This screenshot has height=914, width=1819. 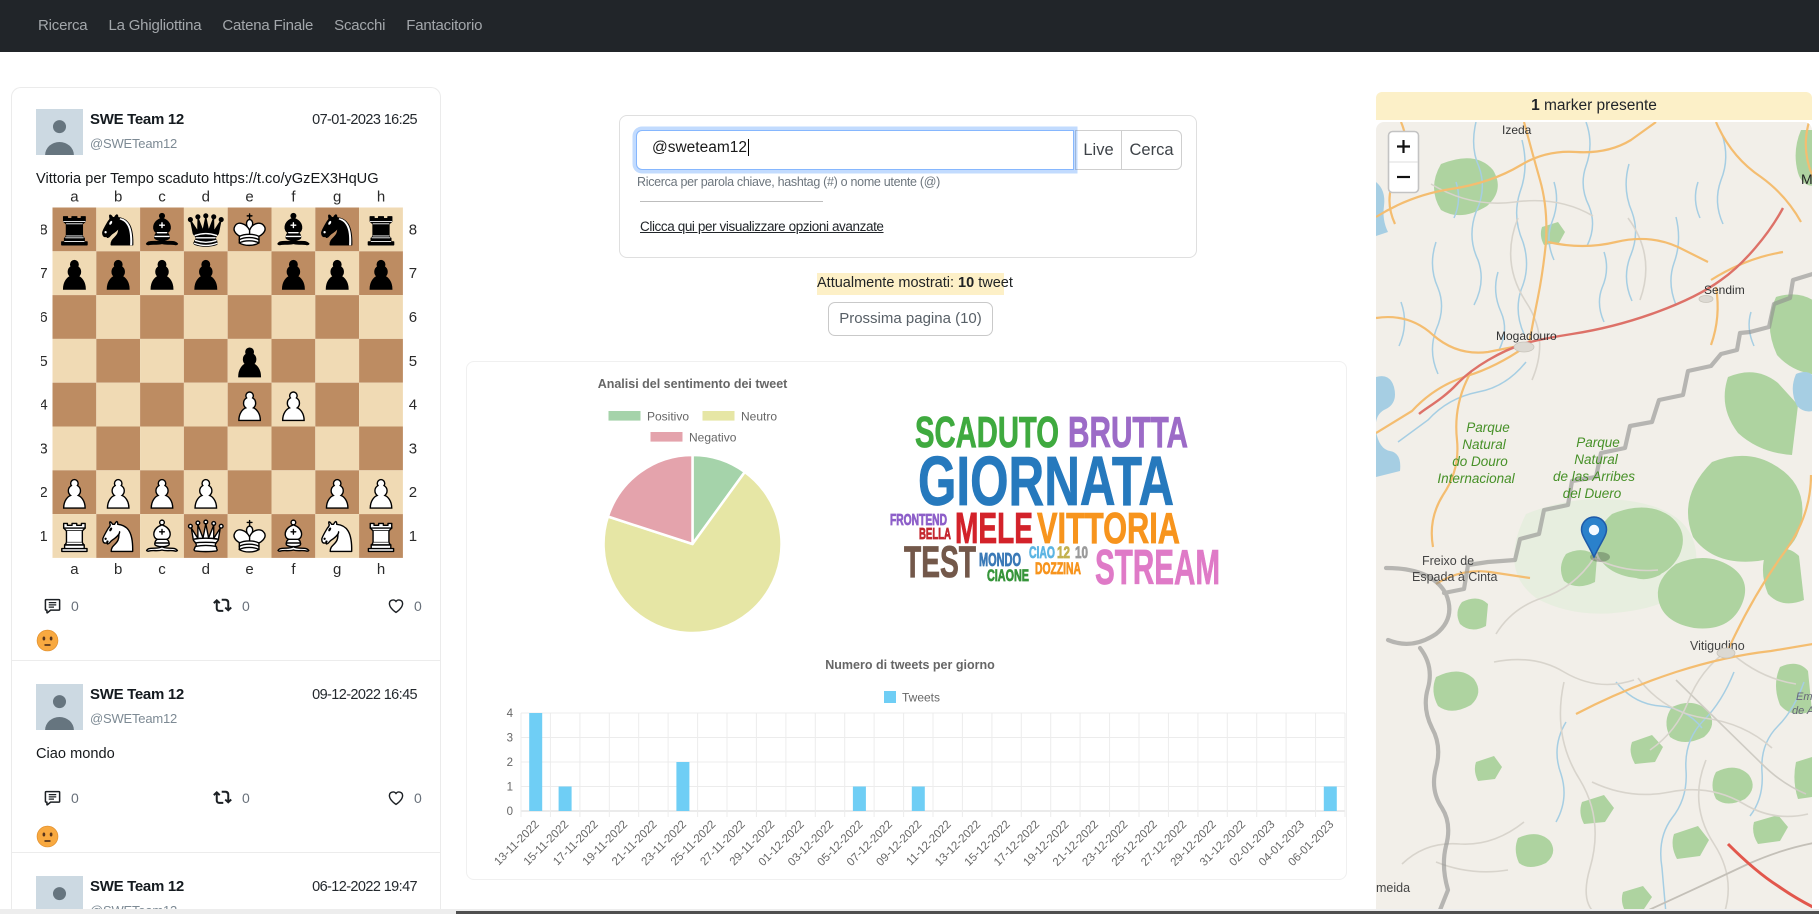 What do you see at coordinates (1000, 560) in the screenshot?
I see `svg-text: MONDO` at bounding box center [1000, 560].